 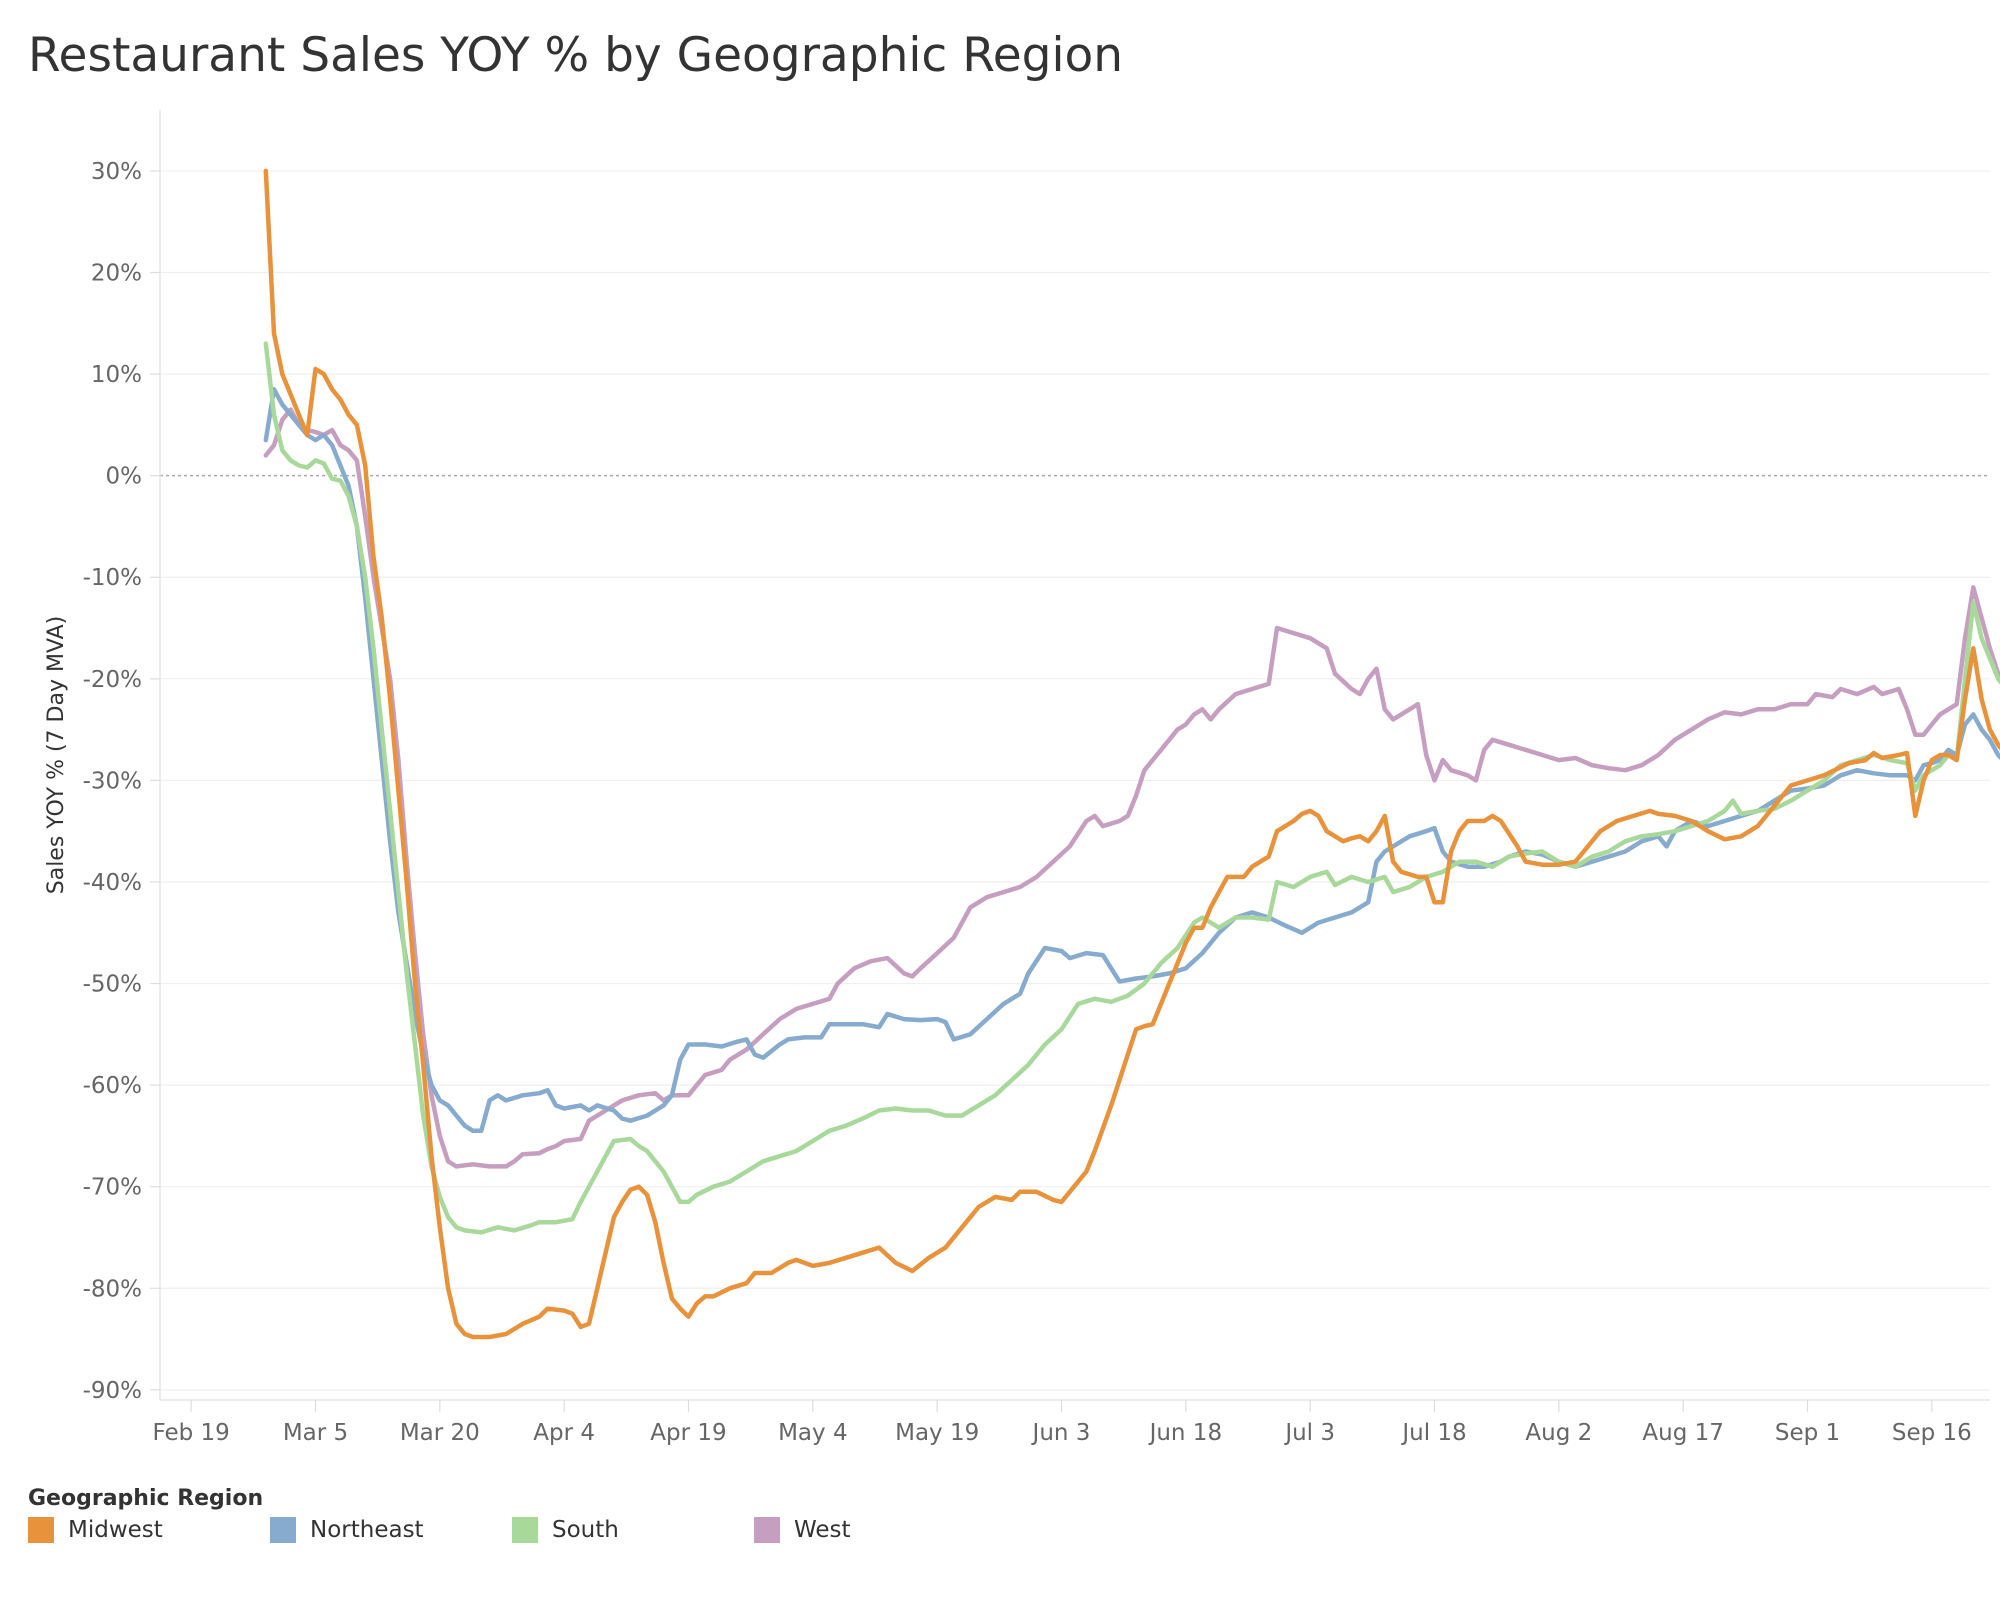 What do you see at coordinates (112, 1086) in the screenshot?
I see `y-tick-label: -60%` at bounding box center [112, 1086].